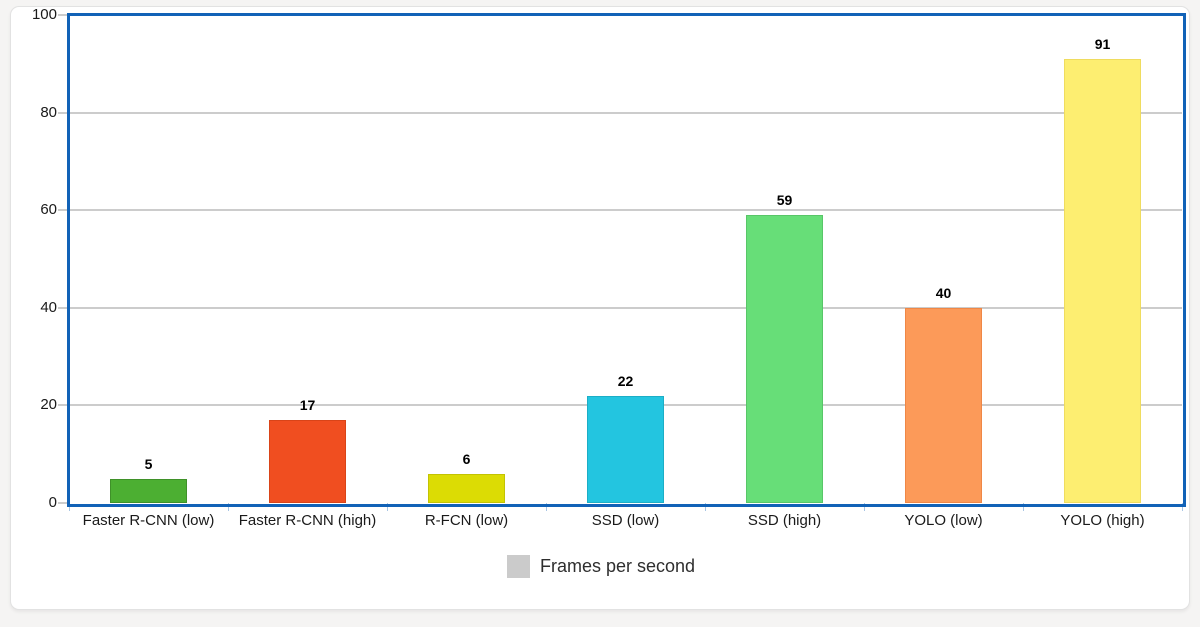 This screenshot has height=627, width=1200. What do you see at coordinates (784, 520) in the screenshot?
I see `x-axis-label: SSD (high)` at bounding box center [784, 520].